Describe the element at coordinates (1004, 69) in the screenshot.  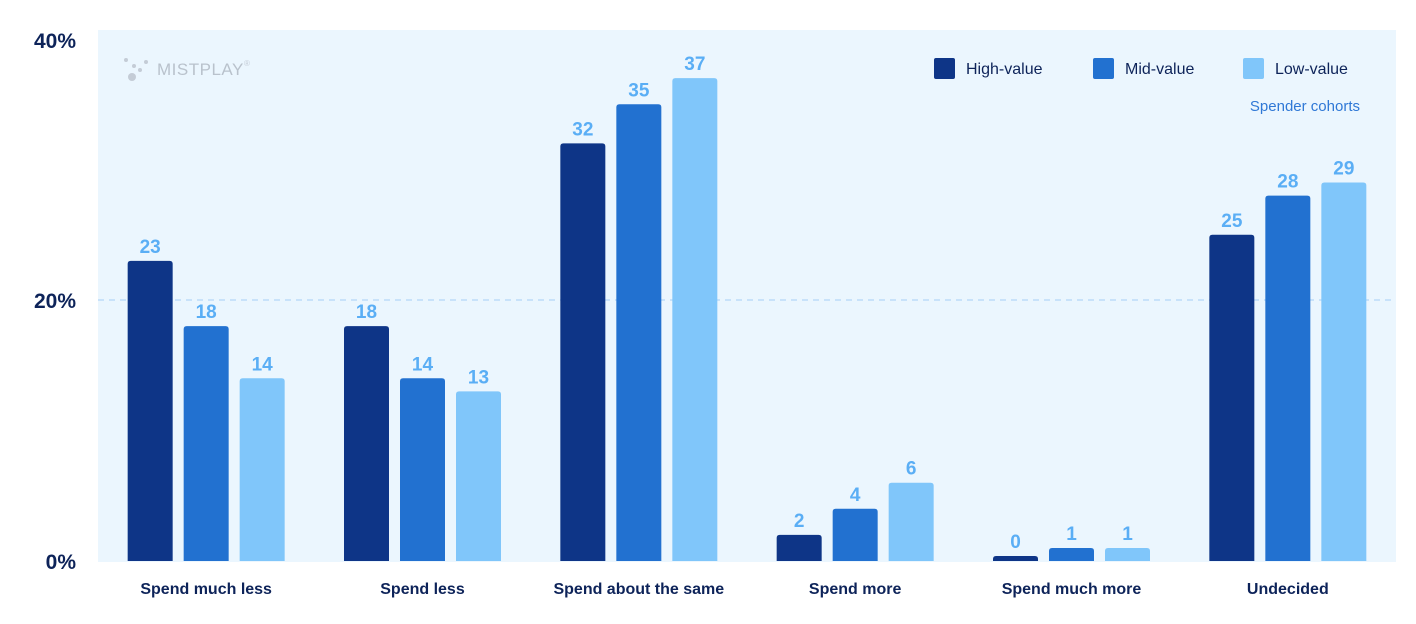
I see `legend-label: High-value` at that location.